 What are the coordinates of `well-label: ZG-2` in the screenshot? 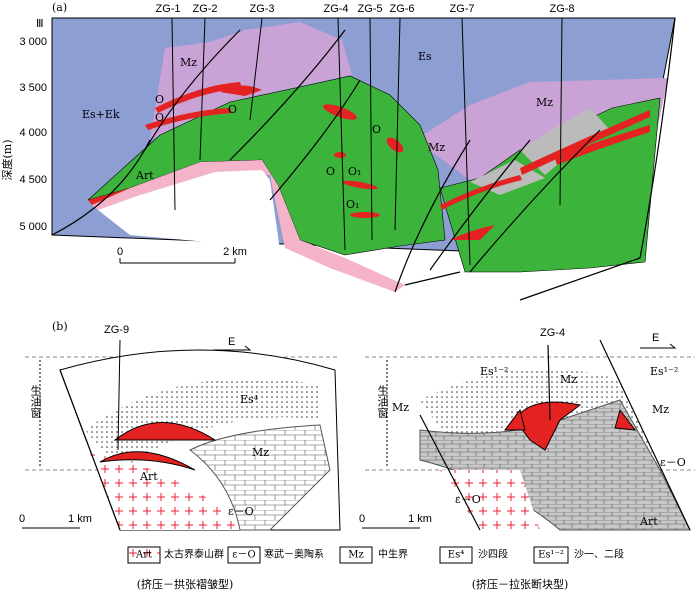 It's located at (204, 9).